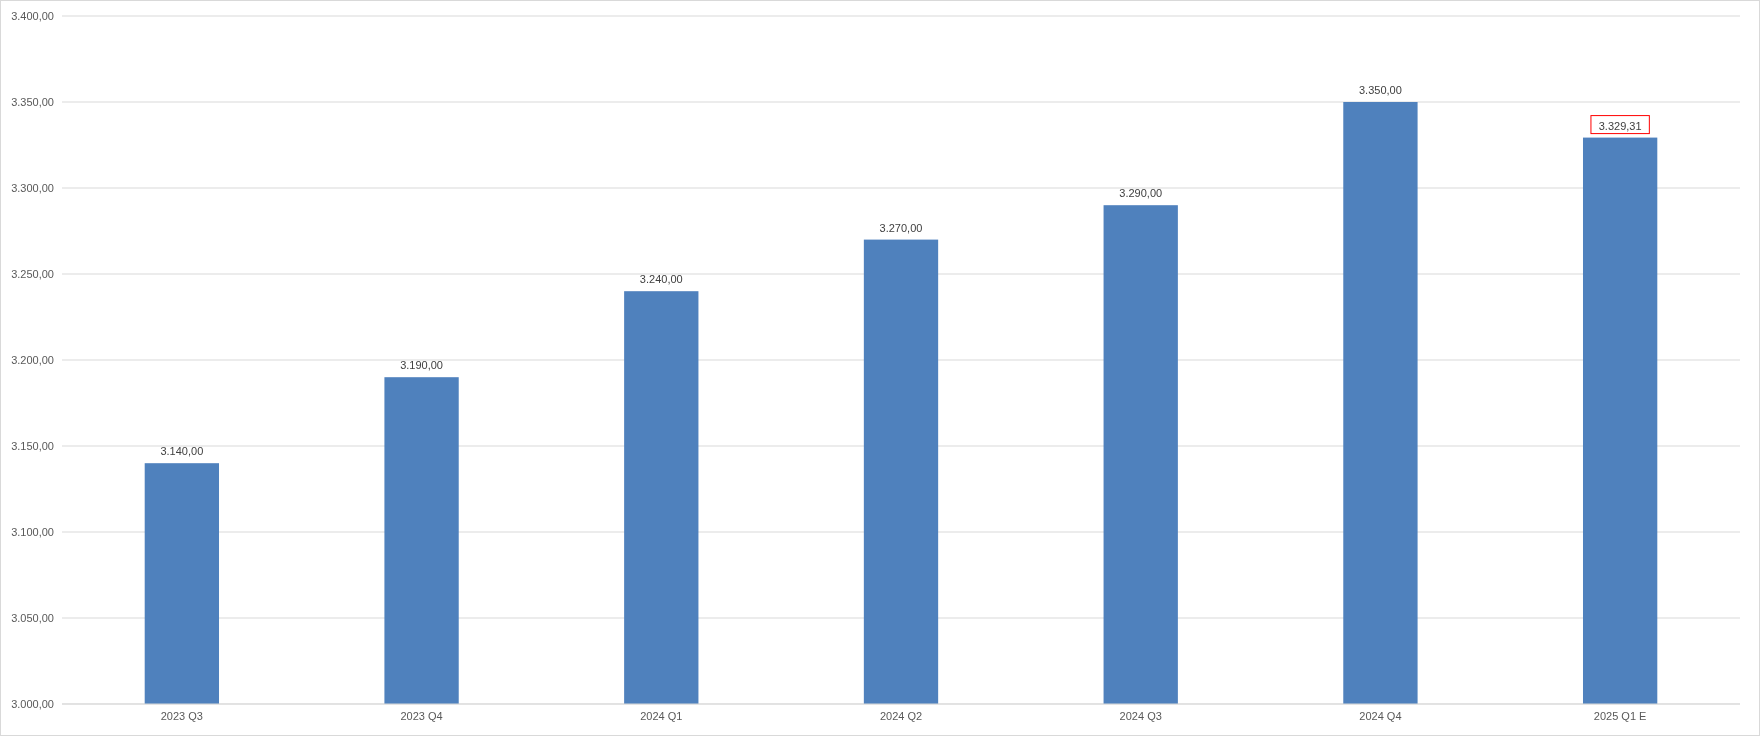 The image size is (1760, 736). What do you see at coordinates (1141, 193) in the screenshot?
I see `data-label: 3.290,00` at bounding box center [1141, 193].